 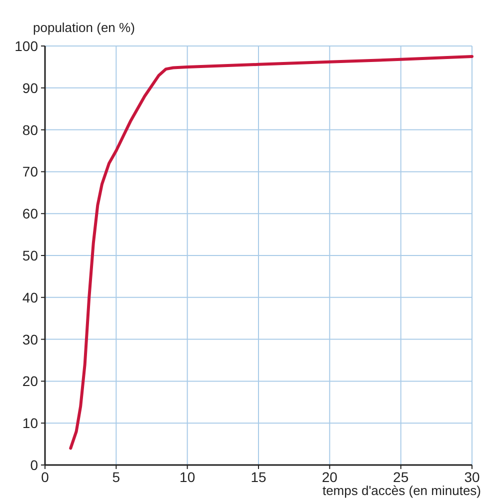 What do you see at coordinates (30, 130) in the screenshot?
I see `y-tick-label: 80` at bounding box center [30, 130].